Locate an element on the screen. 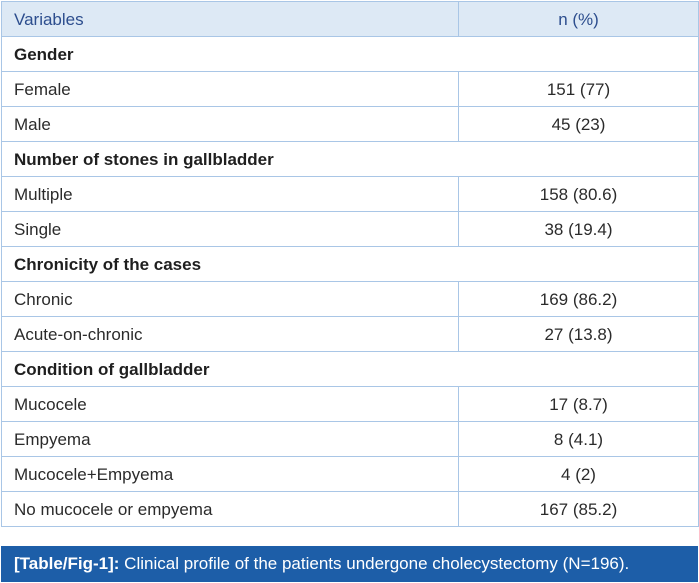  table-row: Acute-on-chronic 27 (13.8) is located at coordinates (350, 334).